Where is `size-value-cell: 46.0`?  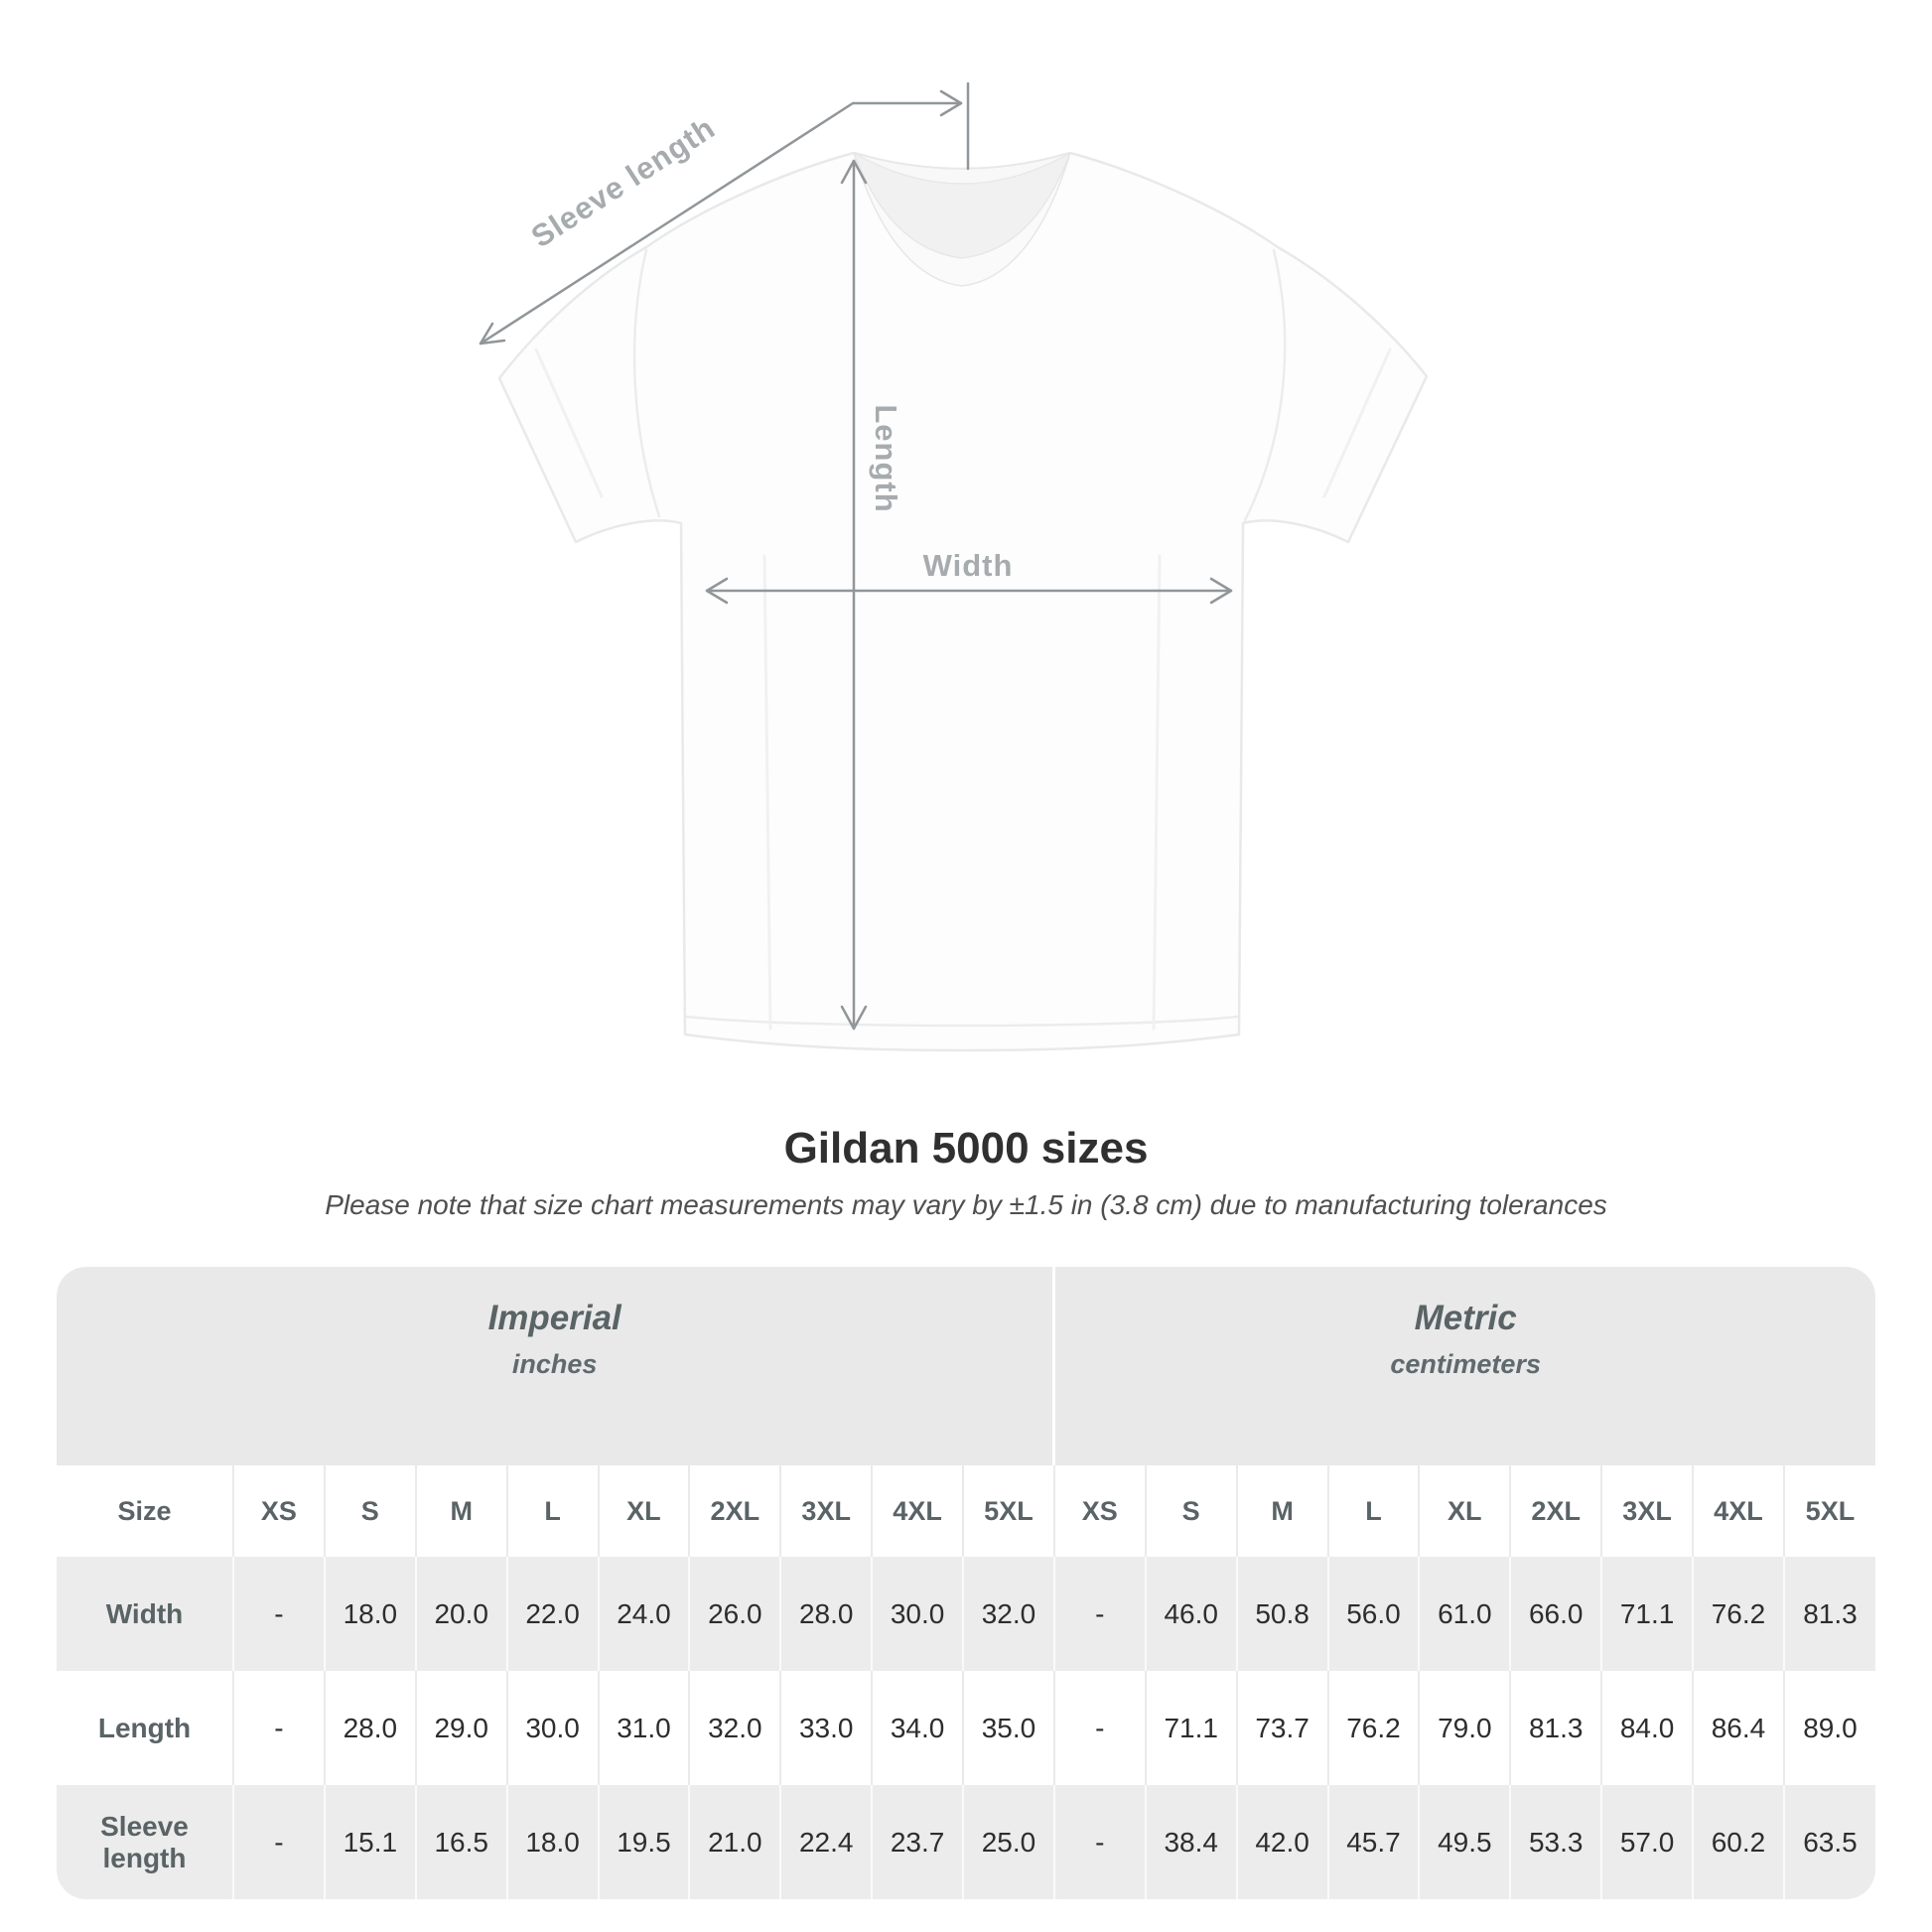 size-value-cell: 46.0 is located at coordinates (1191, 1614).